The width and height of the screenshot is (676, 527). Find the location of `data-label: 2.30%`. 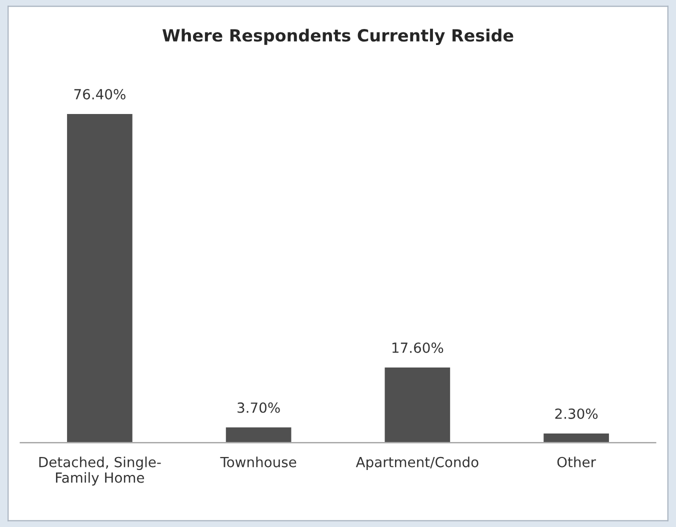

data-label: 2.30% is located at coordinates (576, 413).